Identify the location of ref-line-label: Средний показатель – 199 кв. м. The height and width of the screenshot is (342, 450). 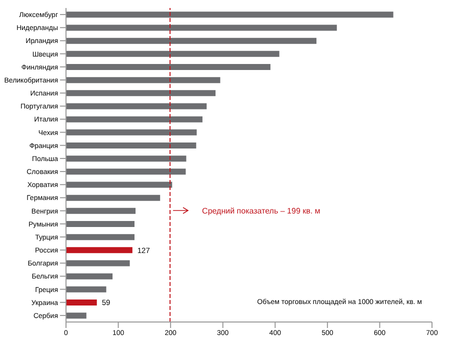
(261, 211).